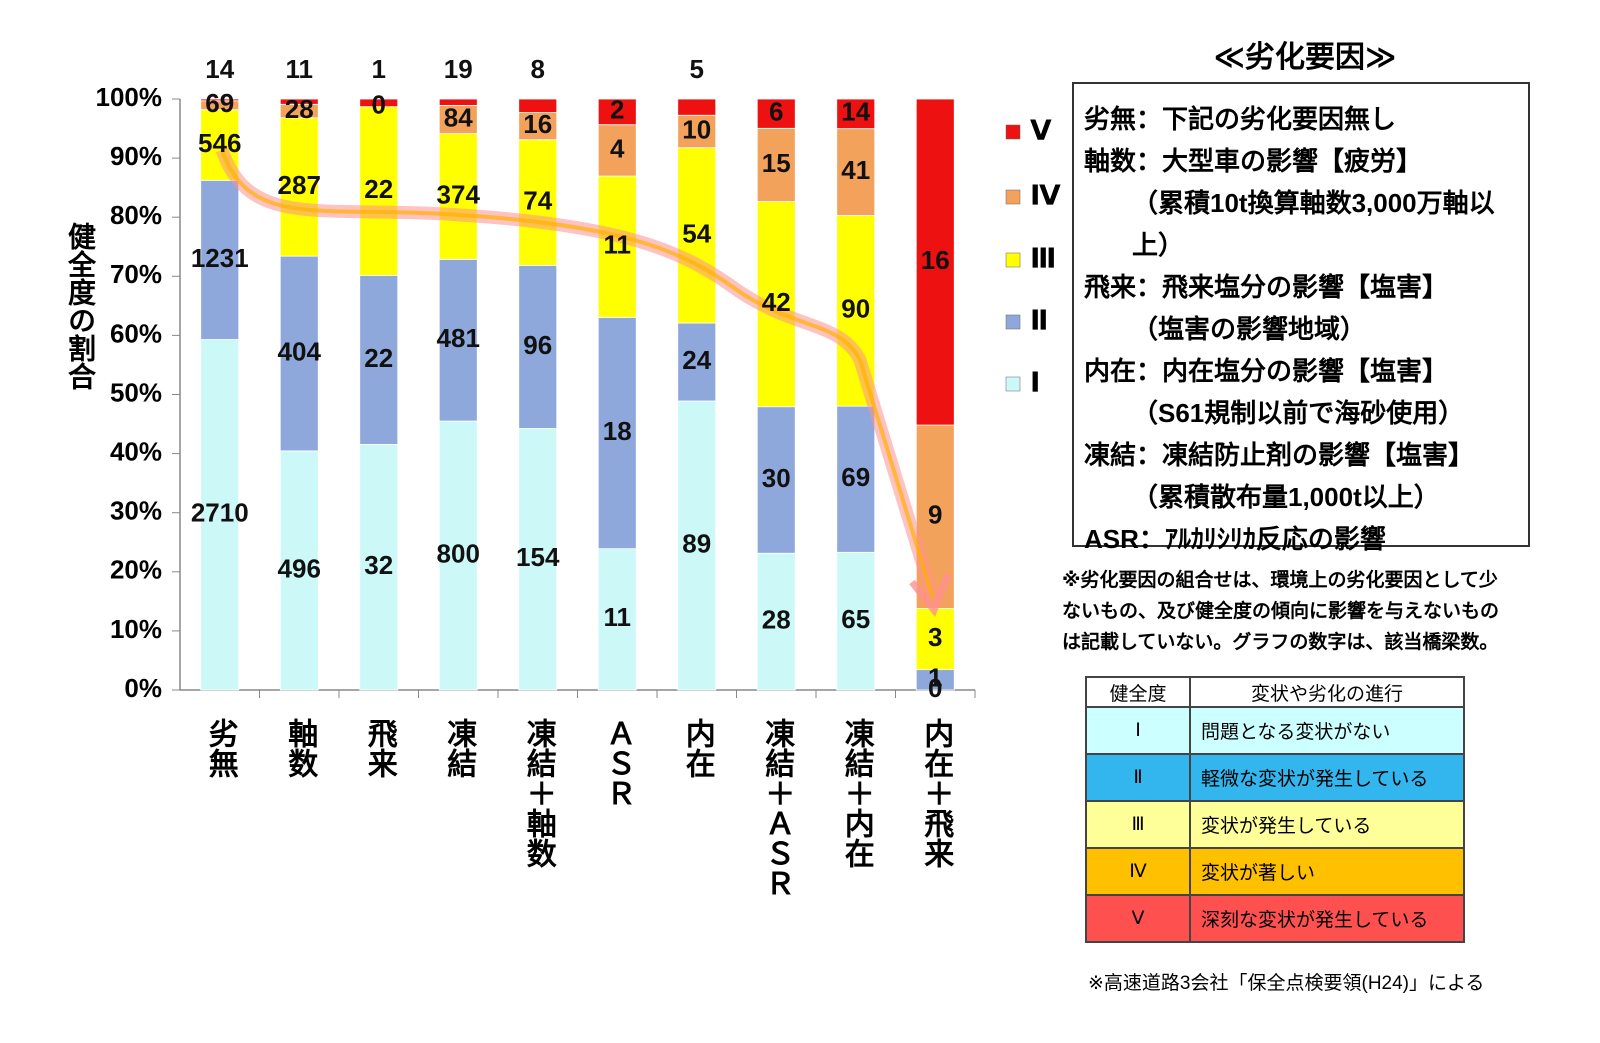 Image resolution: width=1600 pixels, height=1043 pixels. What do you see at coordinates (696, 233) in the screenshot?
I see `data-label: 54` at bounding box center [696, 233].